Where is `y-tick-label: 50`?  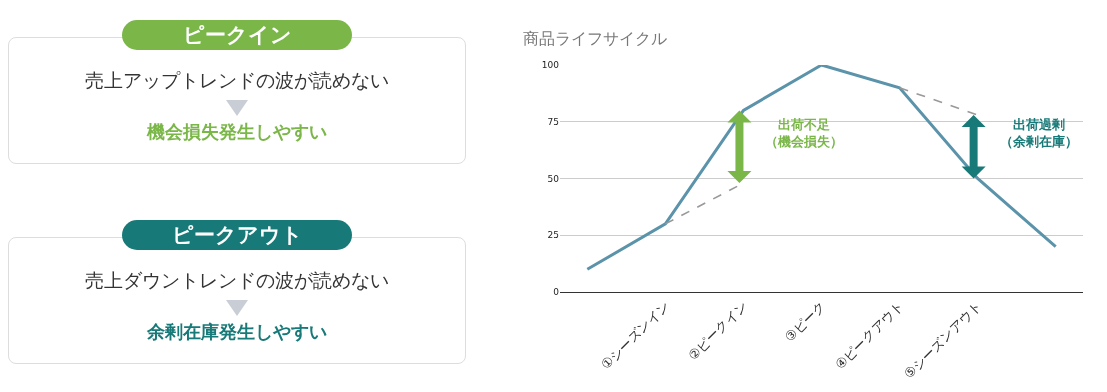
y-tick-label: 50 is located at coordinates (553, 178).